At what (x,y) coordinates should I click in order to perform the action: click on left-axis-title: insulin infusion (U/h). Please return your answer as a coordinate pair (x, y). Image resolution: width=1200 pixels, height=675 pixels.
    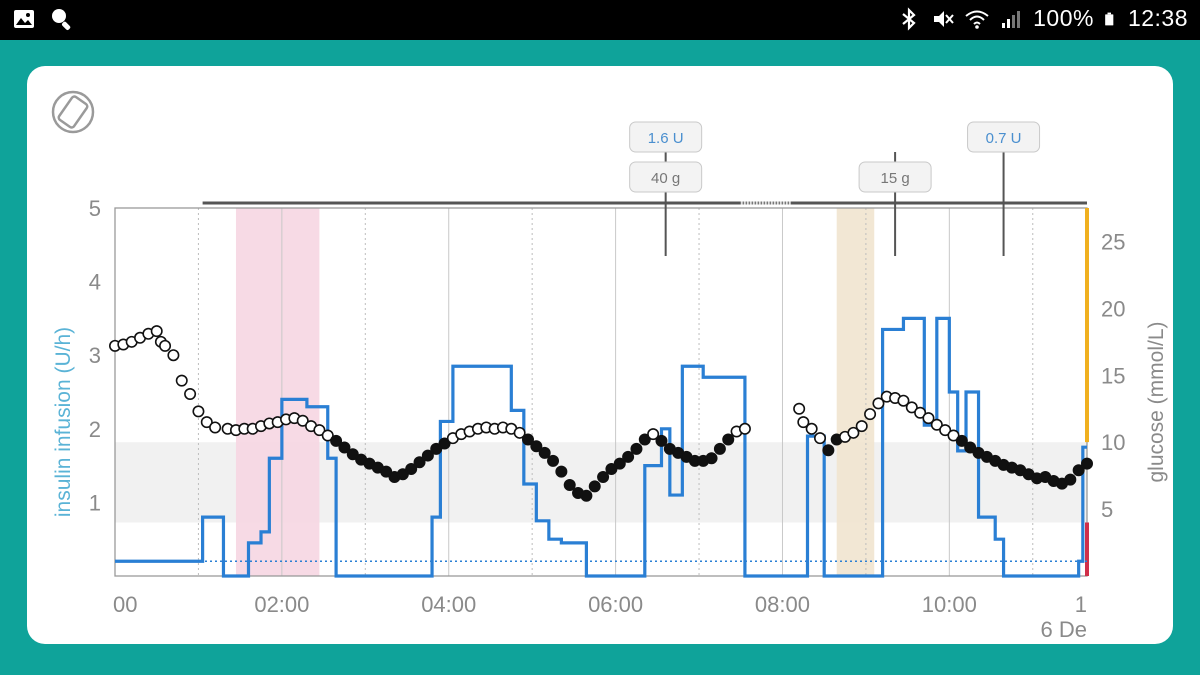
    Looking at the image, I should click on (63, 422).